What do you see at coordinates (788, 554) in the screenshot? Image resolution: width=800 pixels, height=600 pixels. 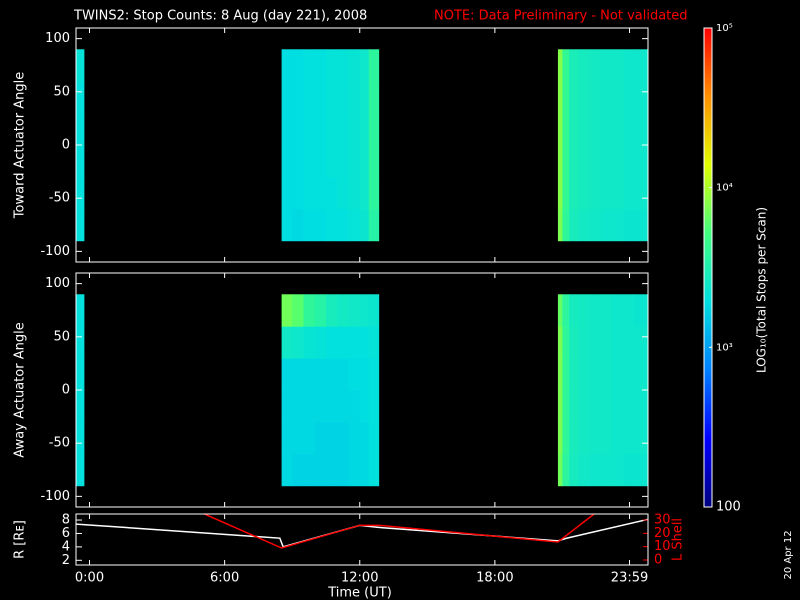 I see `date-stamp: 20 Apr 12` at bounding box center [788, 554].